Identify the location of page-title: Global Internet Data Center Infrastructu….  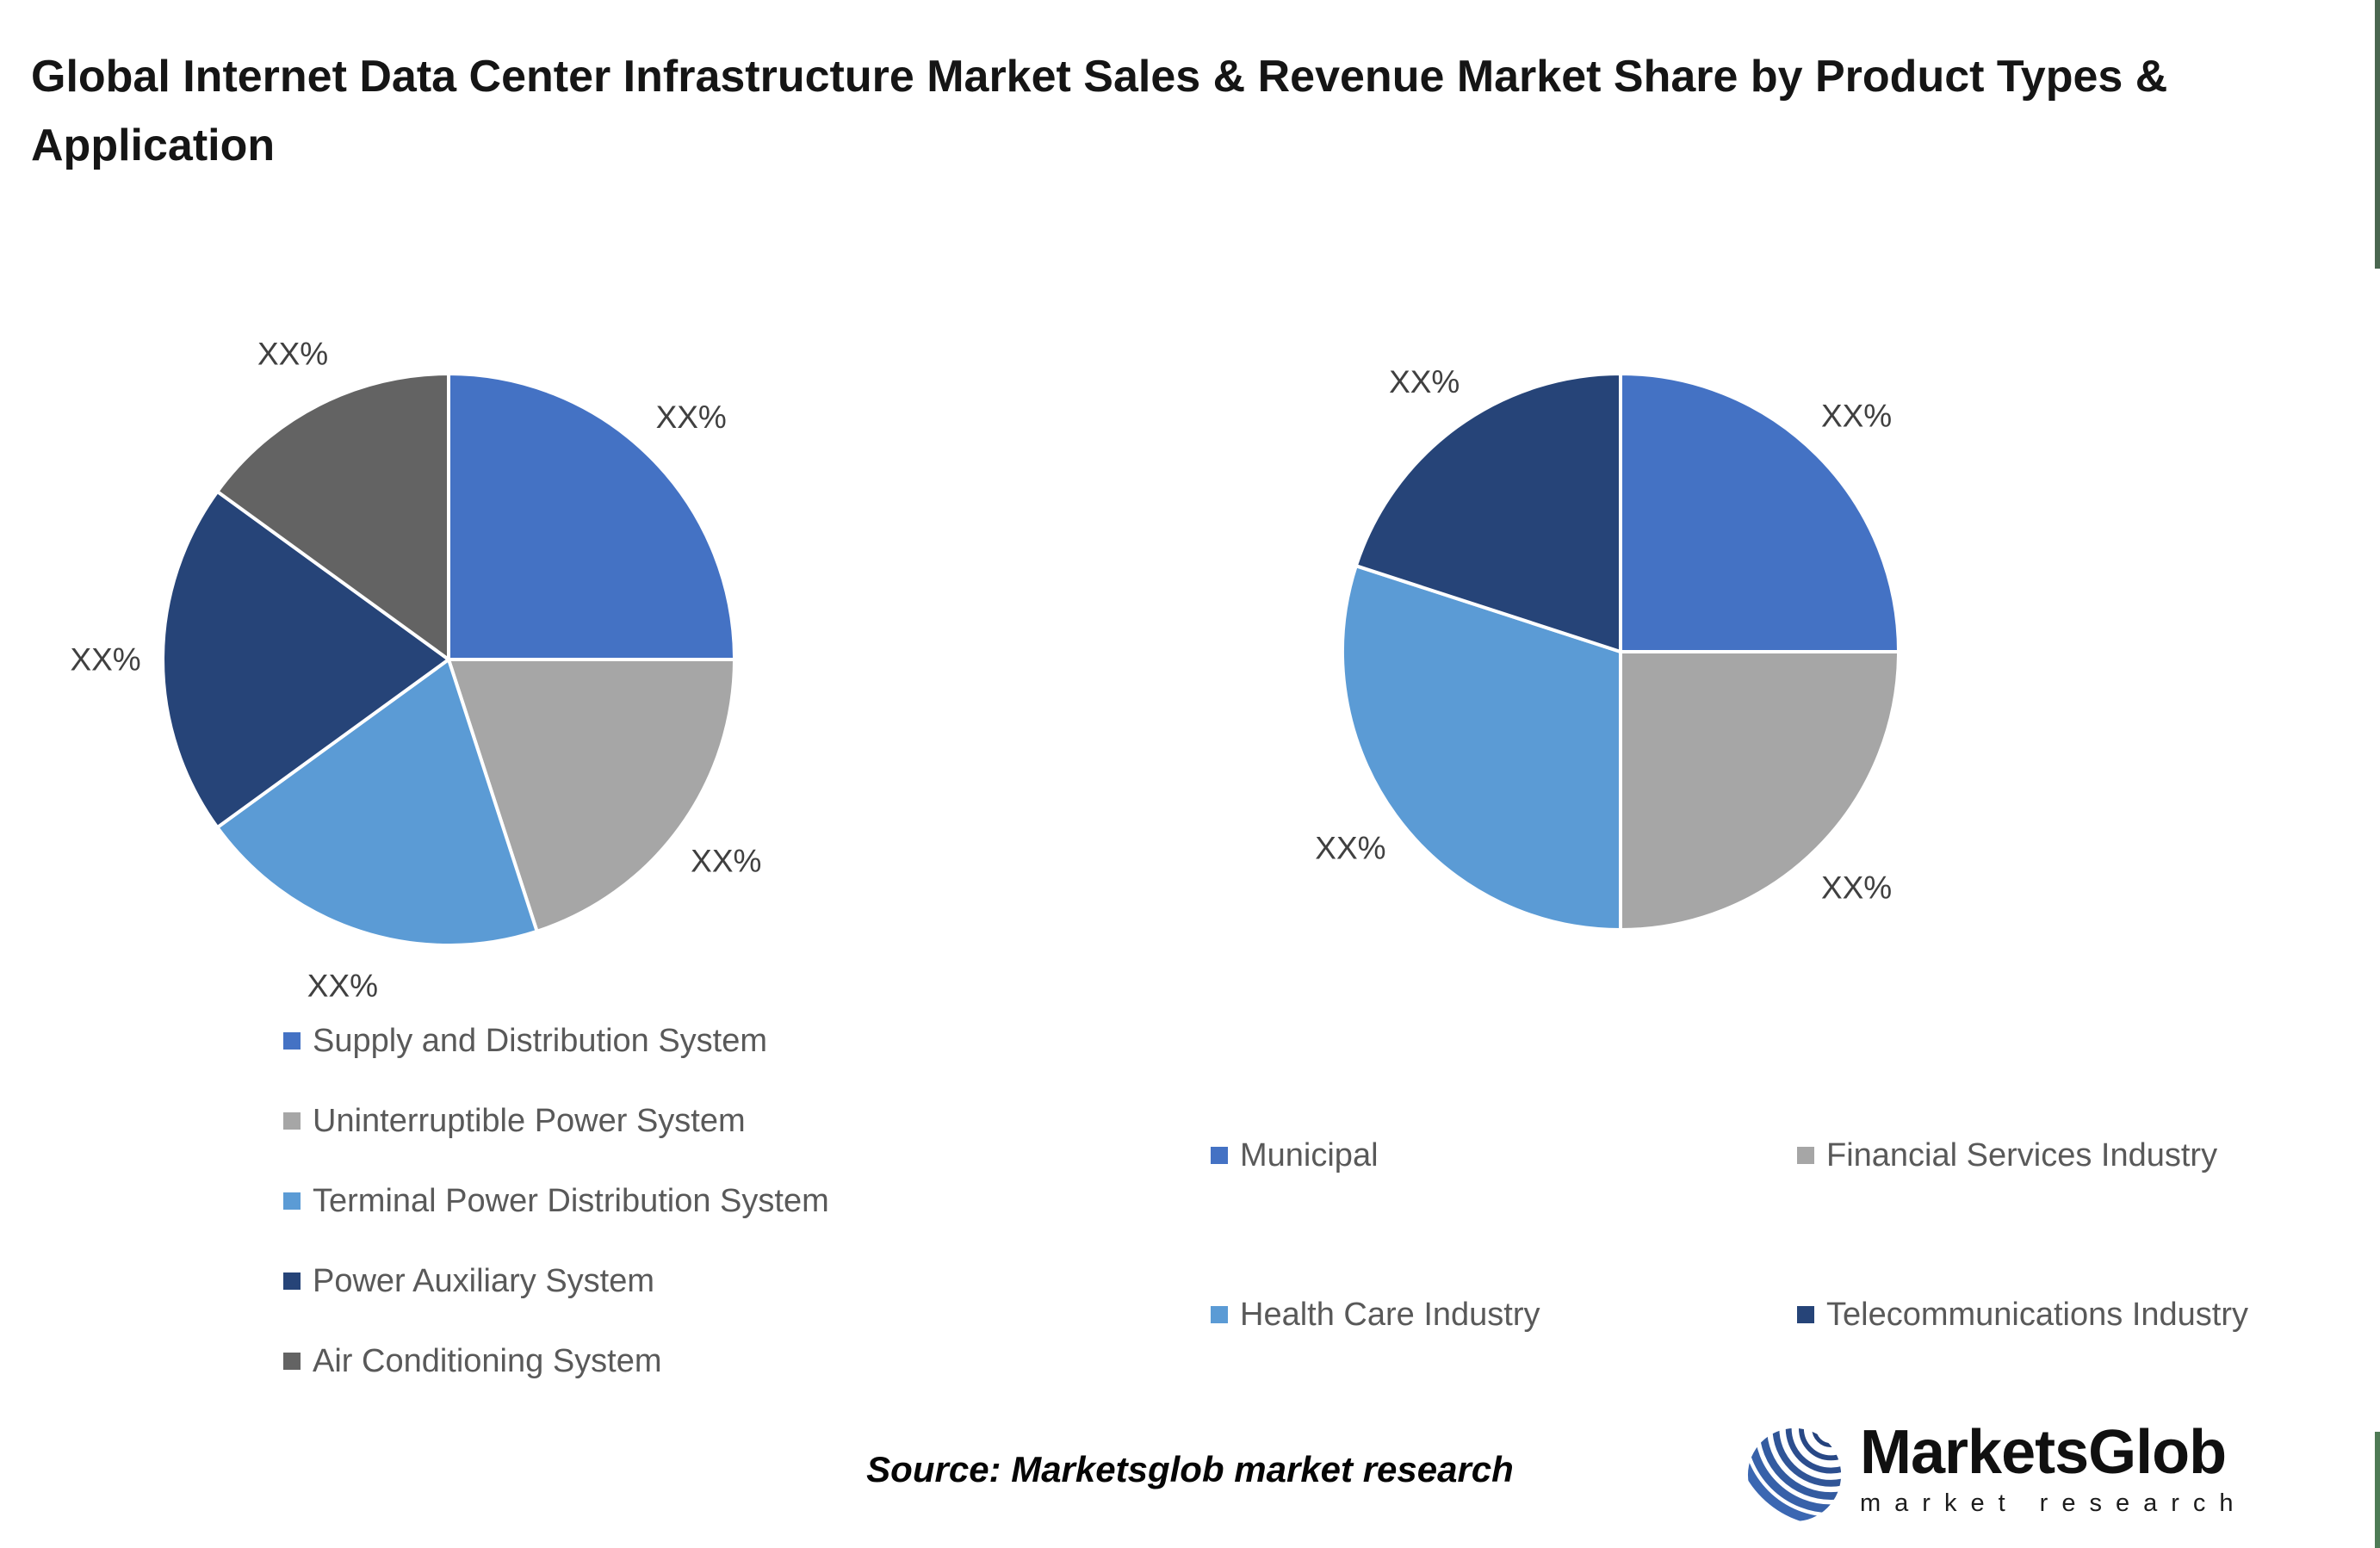
(1099, 110).